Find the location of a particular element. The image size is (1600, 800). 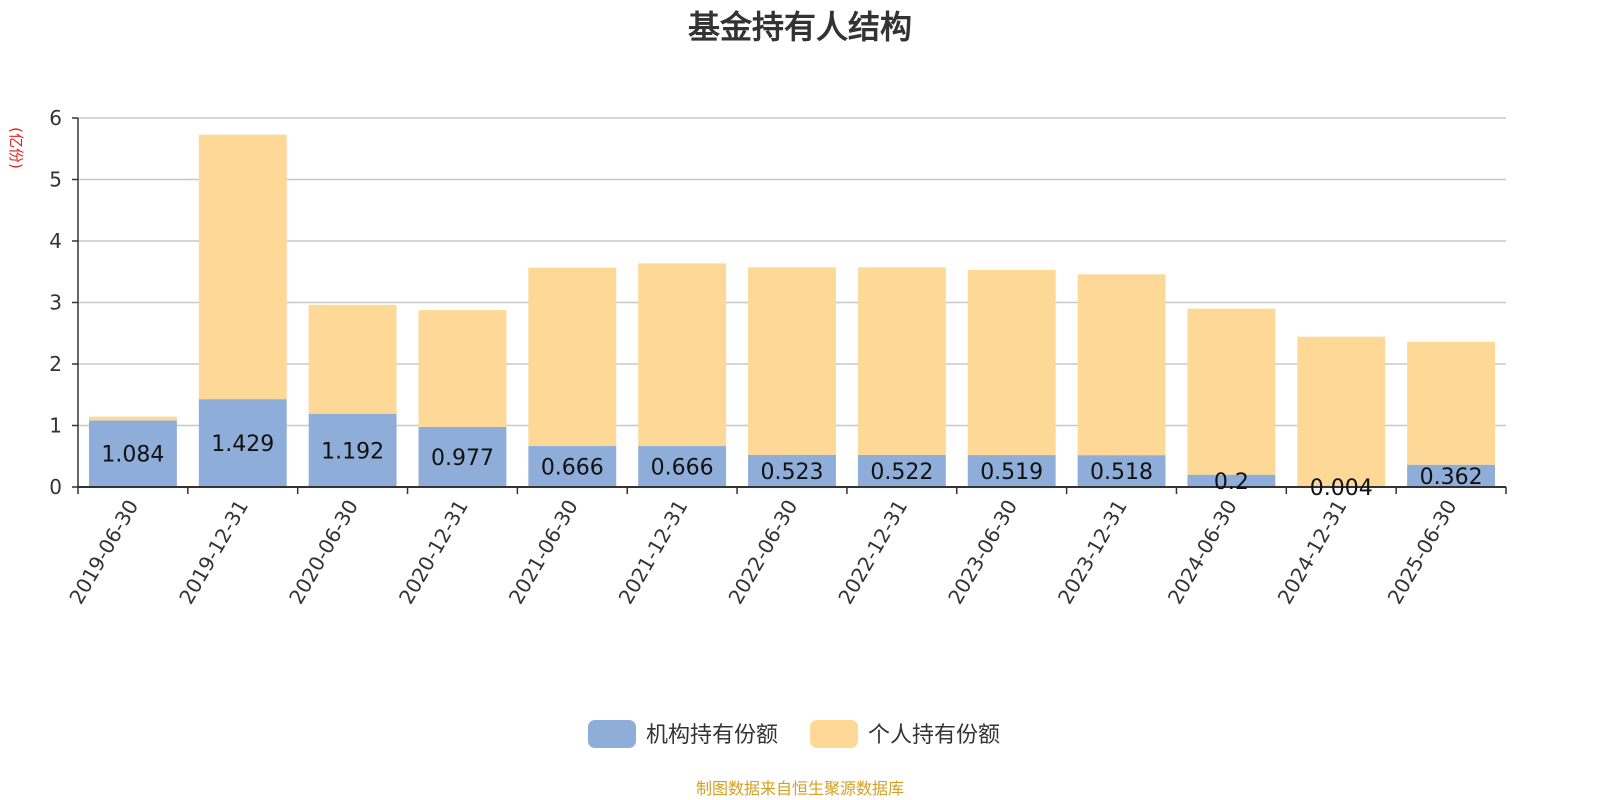

bar-value-label: 0.522 is located at coordinates (901, 472).